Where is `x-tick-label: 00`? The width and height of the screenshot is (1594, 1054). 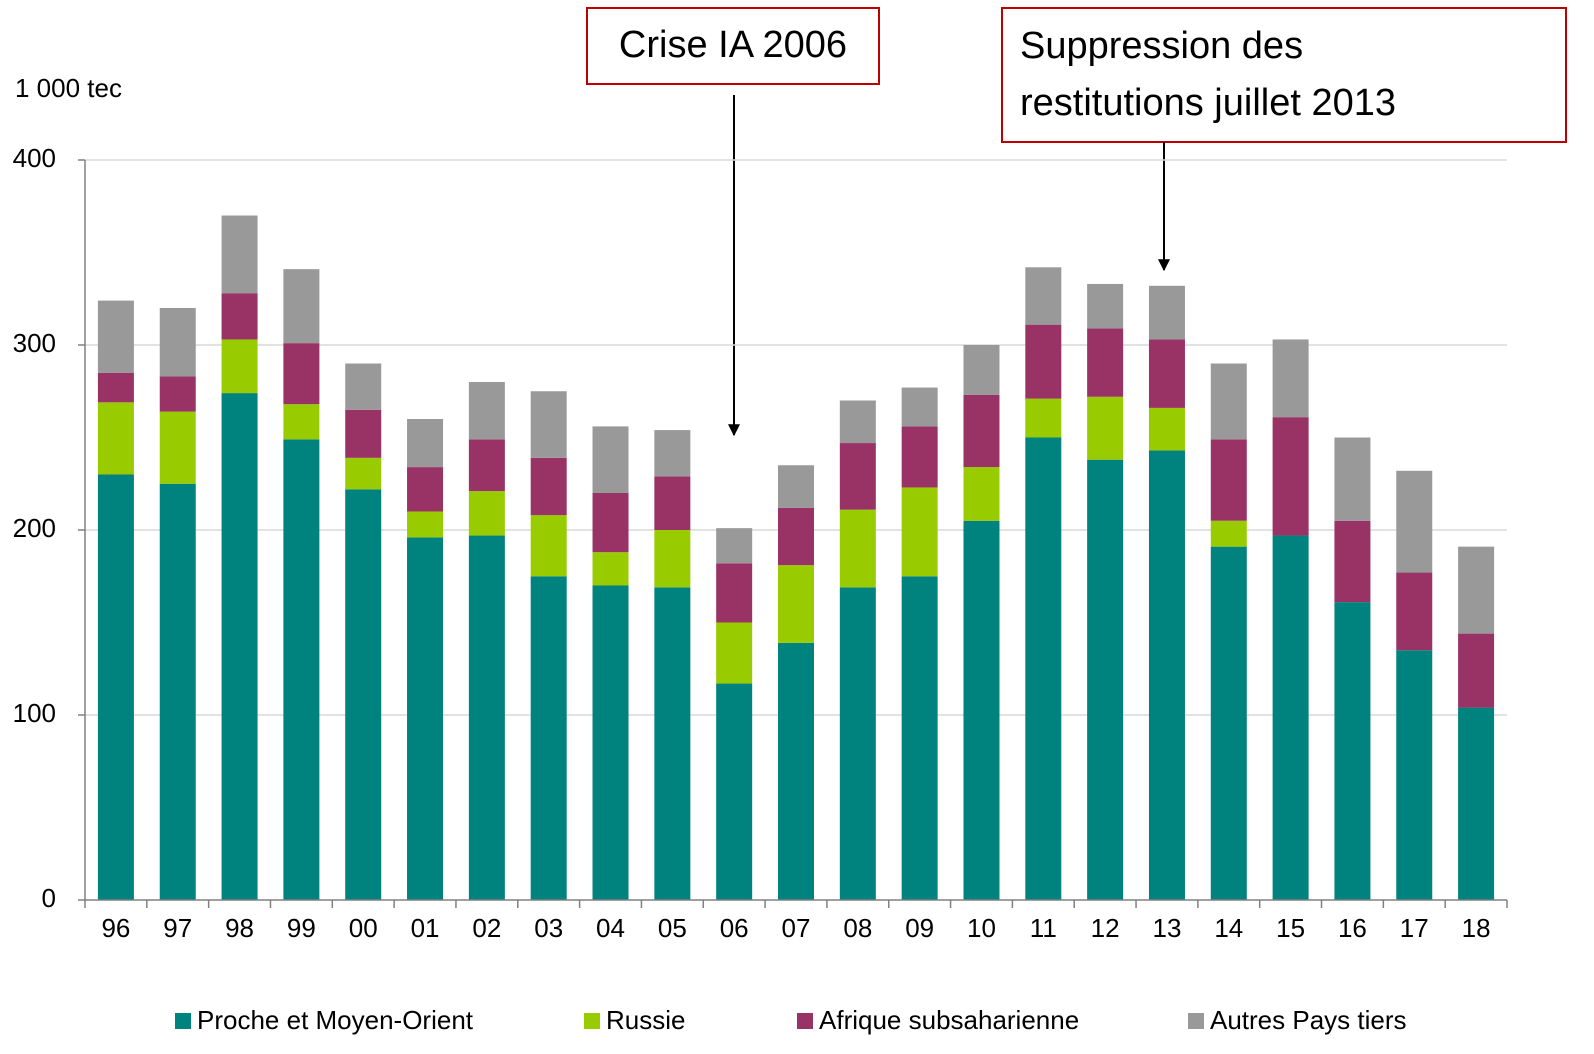
x-tick-label: 00 is located at coordinates (363, 928).